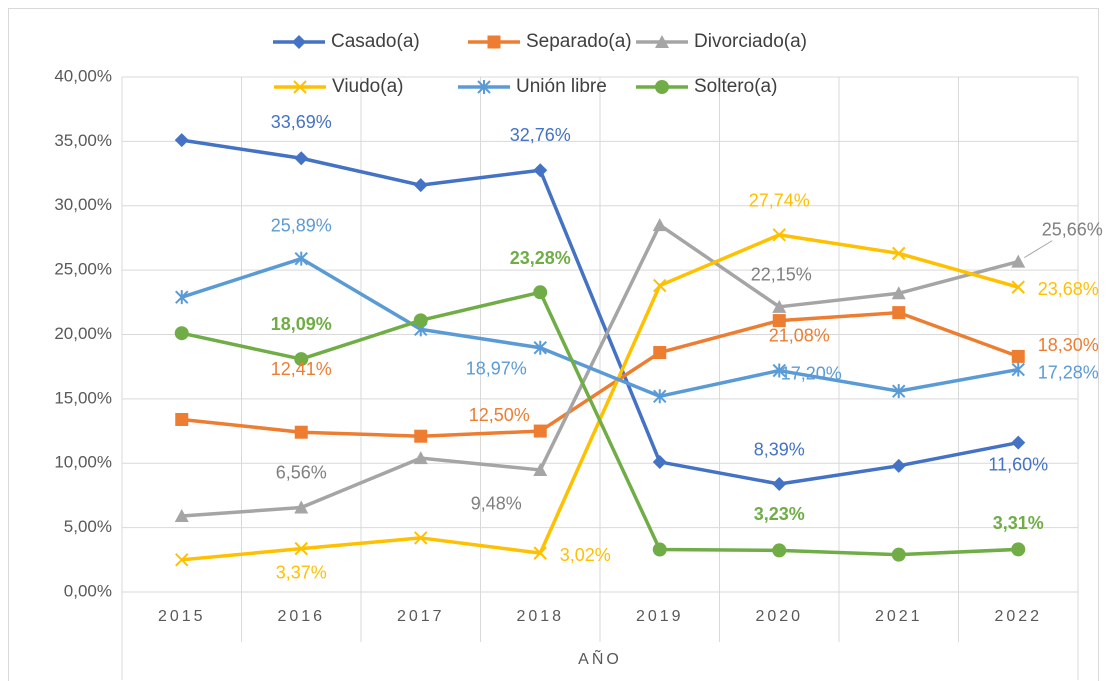  What do you see at coordinates (540, 135) in the screenshot?
I see `data-label: 32,76%` at bounding box center [540, 135].